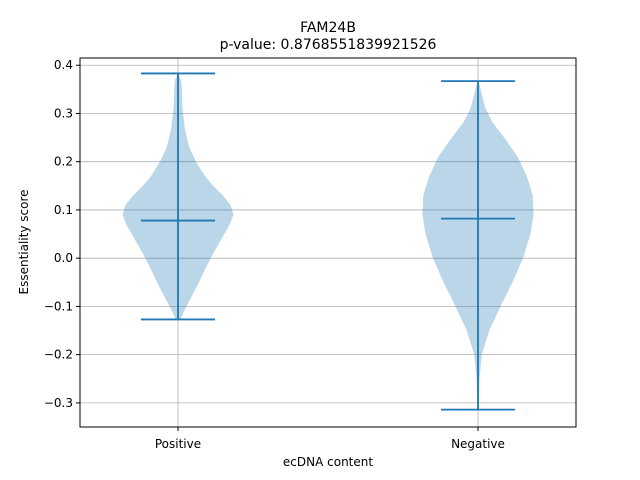  I want to click on chart-subtitle: p-value: 0.8768551839921526, so click(328, 45).